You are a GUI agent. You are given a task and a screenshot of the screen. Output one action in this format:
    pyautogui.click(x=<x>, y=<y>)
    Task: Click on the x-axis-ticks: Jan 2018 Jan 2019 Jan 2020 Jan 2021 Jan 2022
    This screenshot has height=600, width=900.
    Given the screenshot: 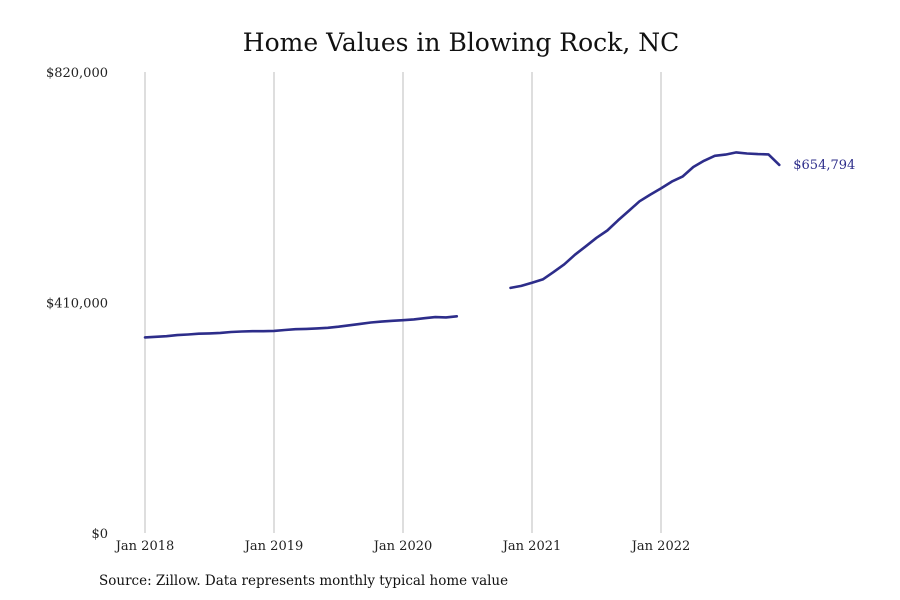 What is the action you would take?
    pyautogui.click(x=402, y=546)
    